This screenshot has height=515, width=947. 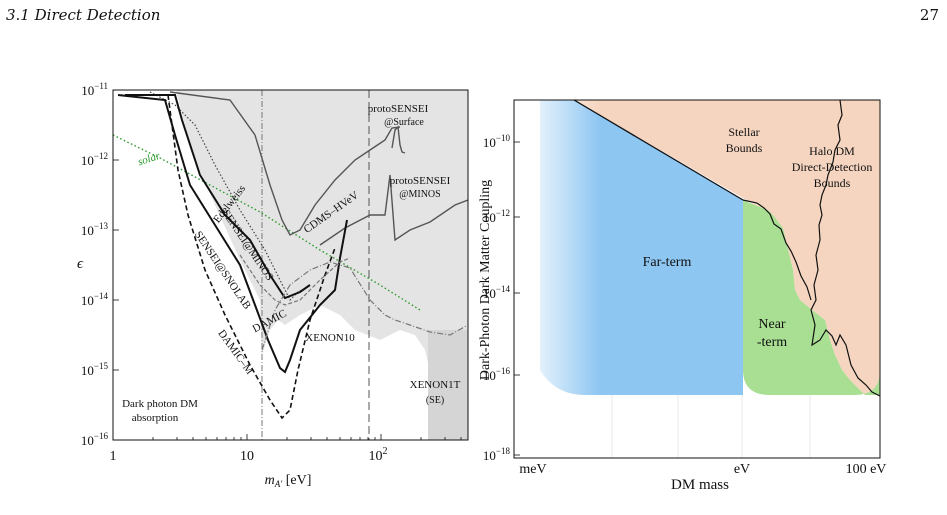 I want to click on left-xlabel-unit: [eV], so click(x=296, y=480).